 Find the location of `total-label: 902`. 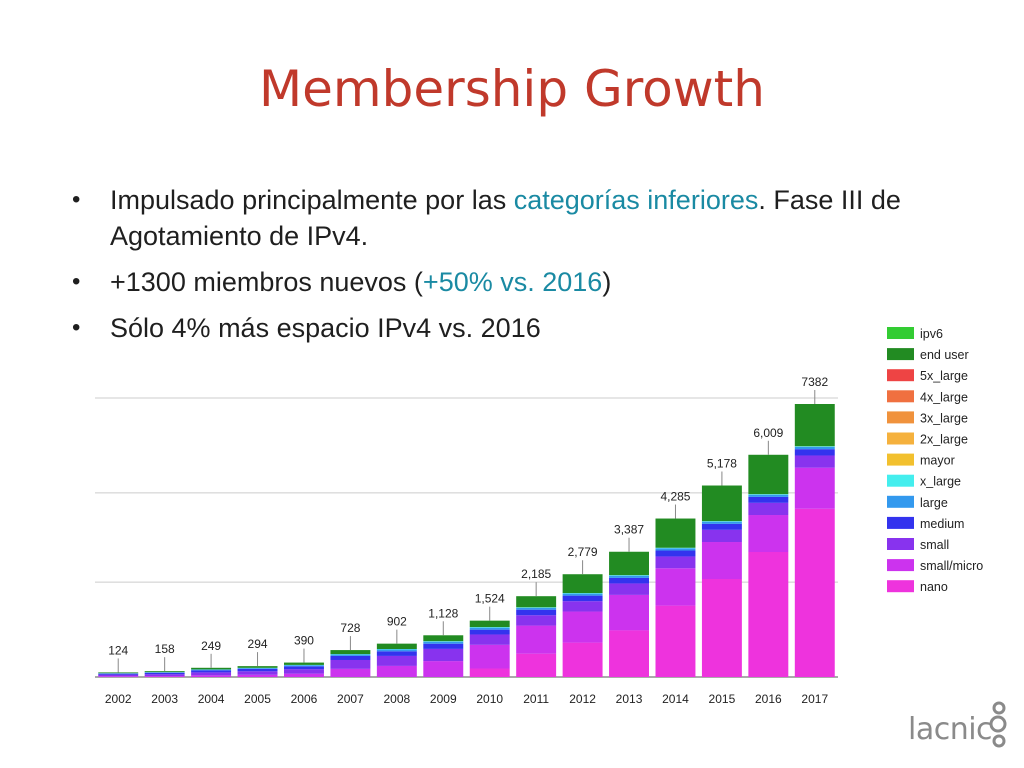

total-label: 902 is located at coordinates (397, 622).